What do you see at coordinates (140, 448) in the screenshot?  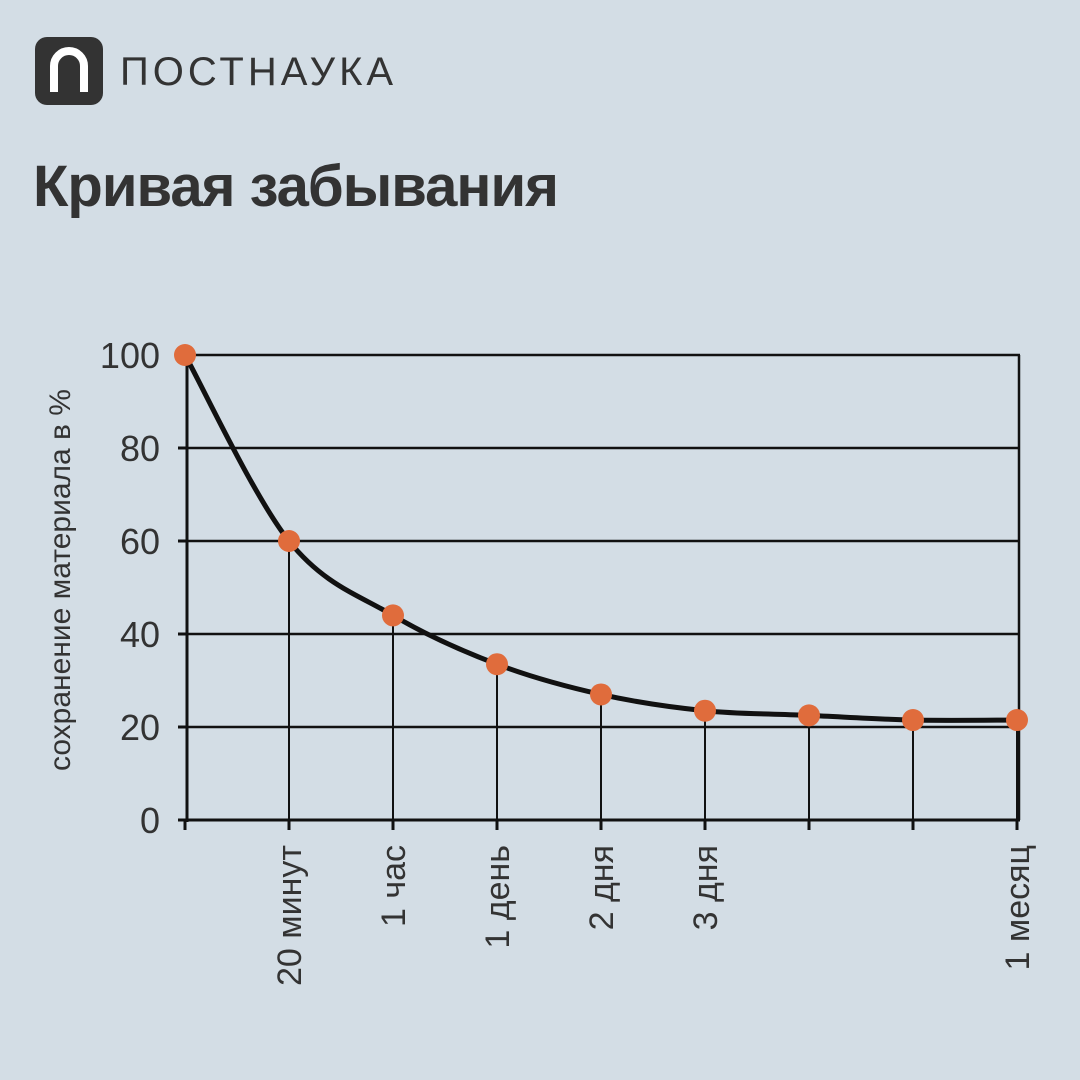 I see `y-tick-label: 80` at bounding box center [140, 448].